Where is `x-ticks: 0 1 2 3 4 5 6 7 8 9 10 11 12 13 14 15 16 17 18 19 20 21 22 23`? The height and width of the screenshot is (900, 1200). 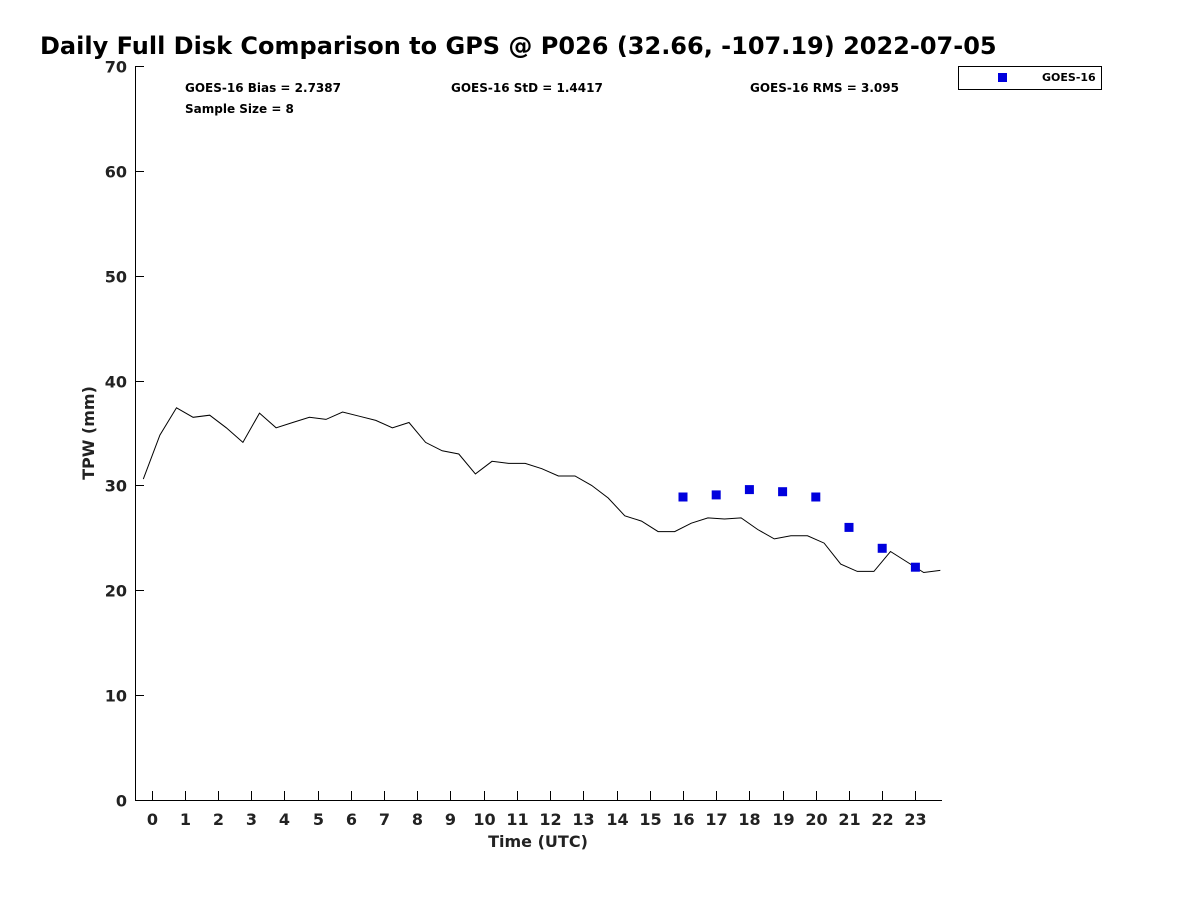 x-ticks: 0 1 2 3 4 5 6 7 8 9 10 11 12 13 14 15 16 17 18 19 20 21 22 23 is located at coordinates (537, 810).